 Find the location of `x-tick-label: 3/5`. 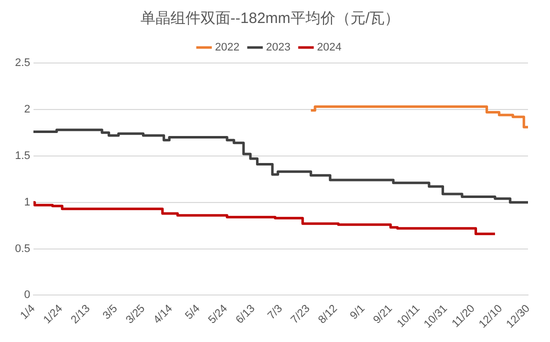

x-tick-label: 3/5 is located at coordinates (110, 312).